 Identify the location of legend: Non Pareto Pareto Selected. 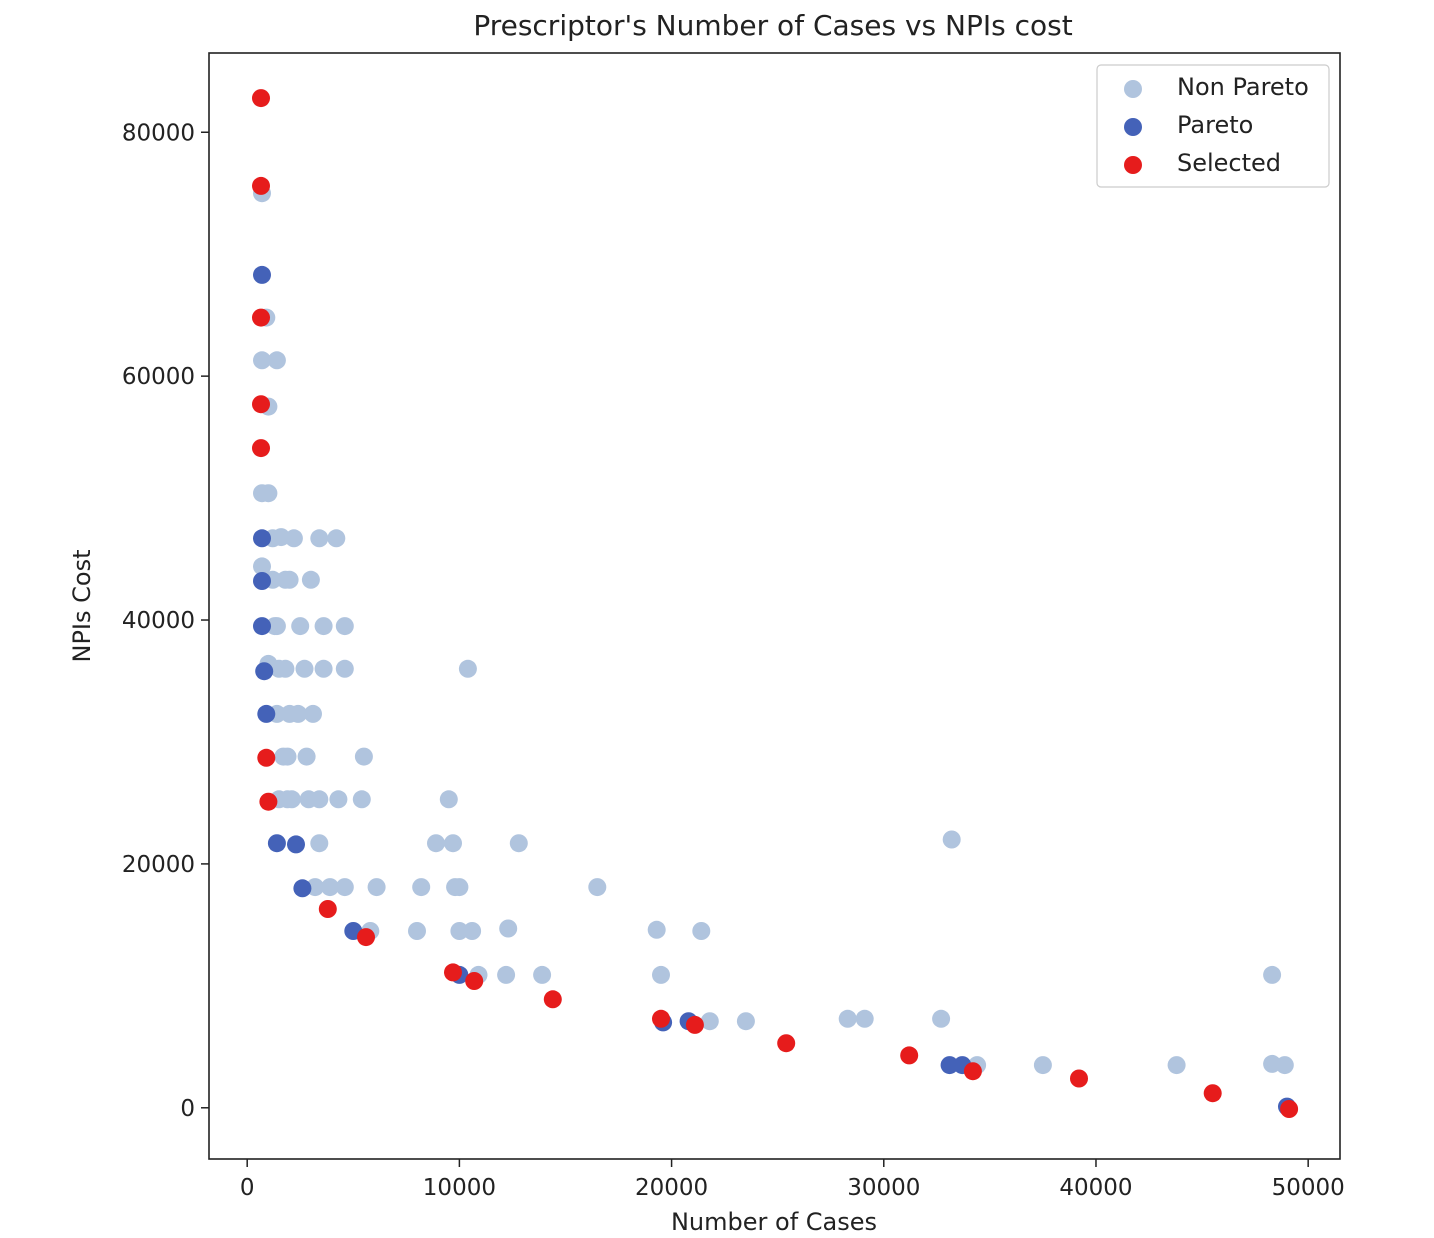
(1213, 126).